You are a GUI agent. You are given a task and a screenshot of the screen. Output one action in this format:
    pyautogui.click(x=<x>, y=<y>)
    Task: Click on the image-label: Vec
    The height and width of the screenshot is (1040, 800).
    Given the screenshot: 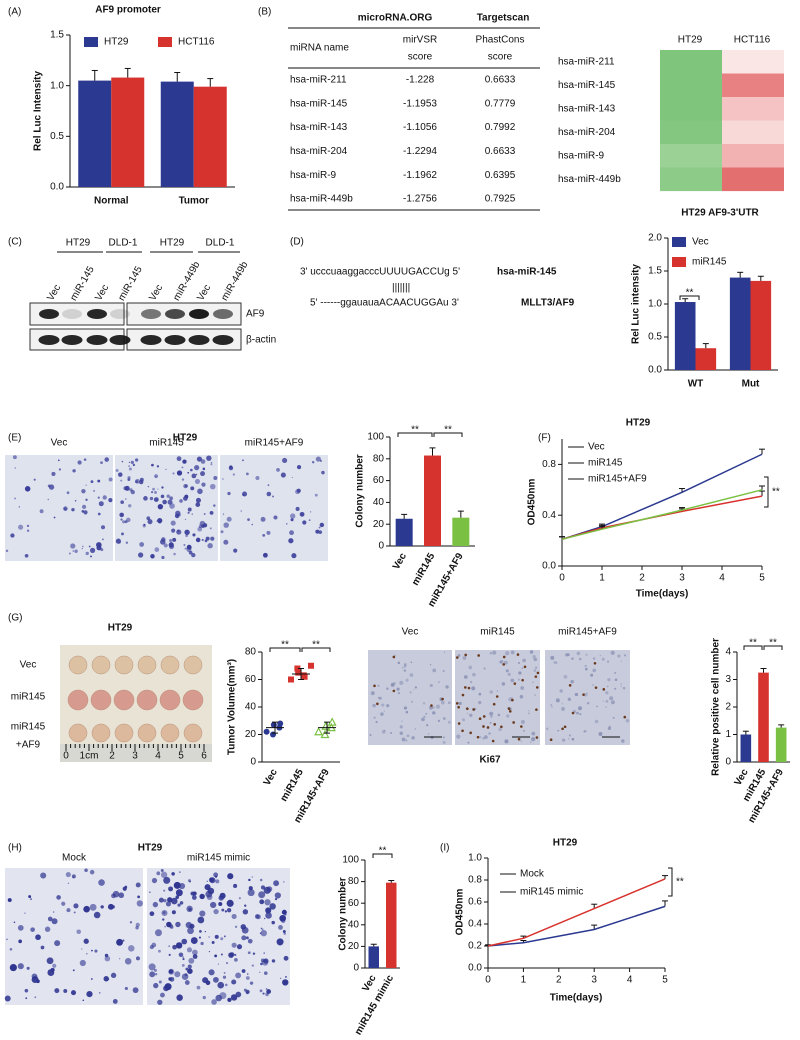 What is the action you would take?
    pyautogui.click(x=59, y=443)
    